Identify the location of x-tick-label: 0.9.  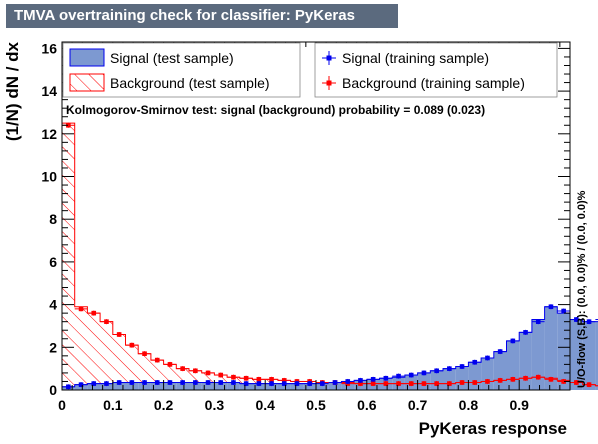
(519, 405).